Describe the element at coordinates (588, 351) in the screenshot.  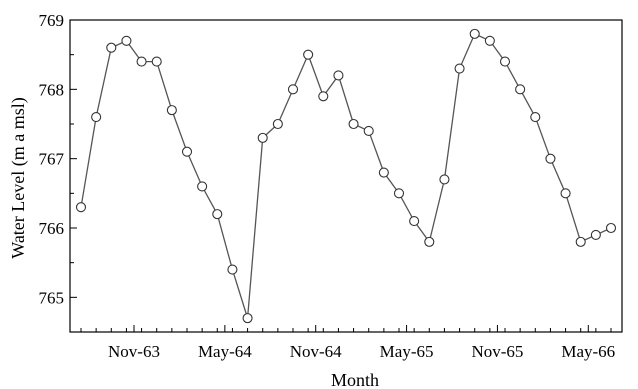
I see `x-tick-label: May-66` at that location.